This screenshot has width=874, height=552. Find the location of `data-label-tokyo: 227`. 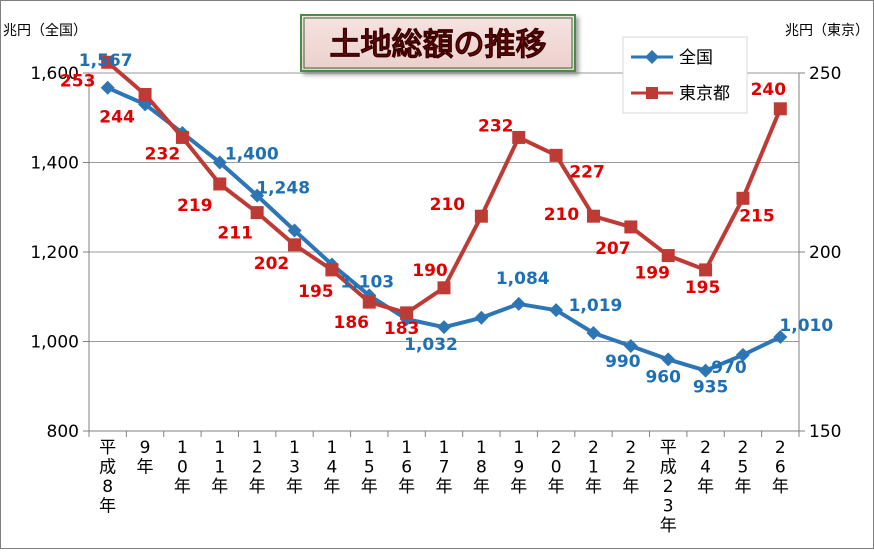

data-label-tokyo: 227 is located at coordinates (587, 172).